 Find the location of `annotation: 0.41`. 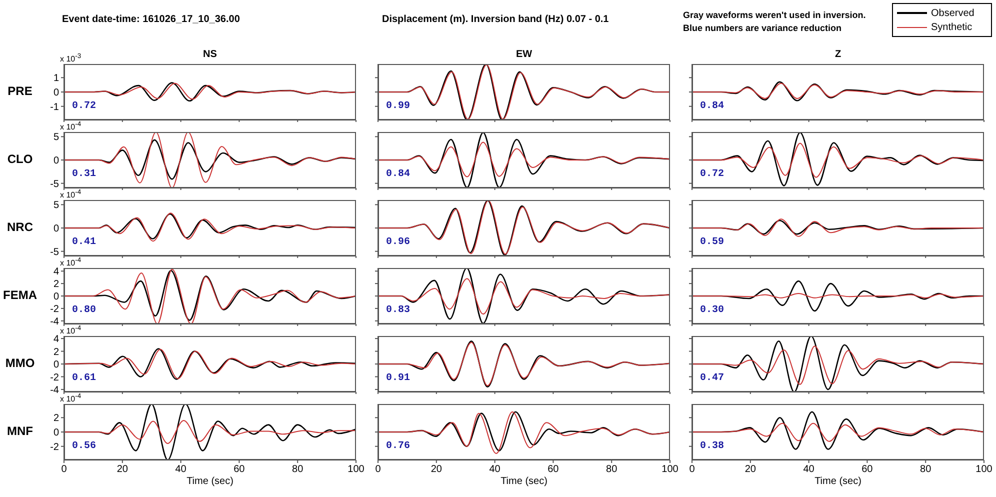

annotation: 0.41 is located at coordinates (84, 242).